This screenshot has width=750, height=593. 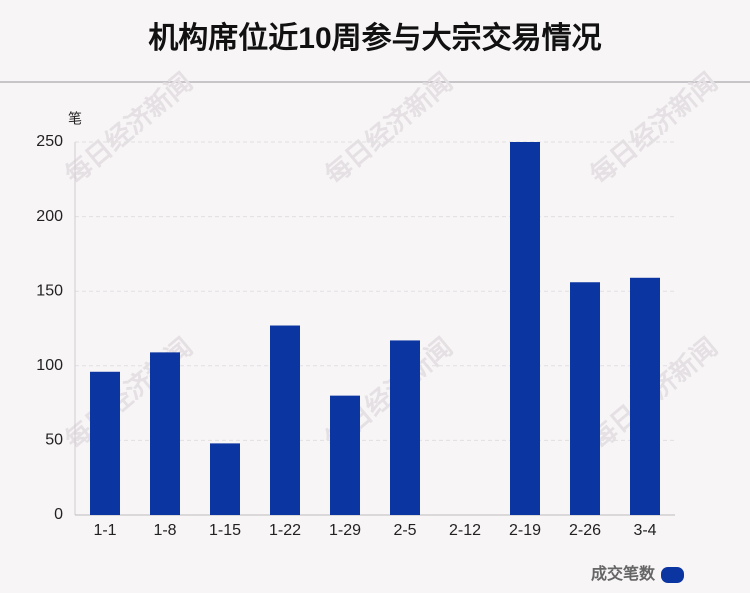 What do you see at coordinates (164, 530) in the screenshot?
I see `x-tick-label: 1-8` at bounding box center [164, 530].